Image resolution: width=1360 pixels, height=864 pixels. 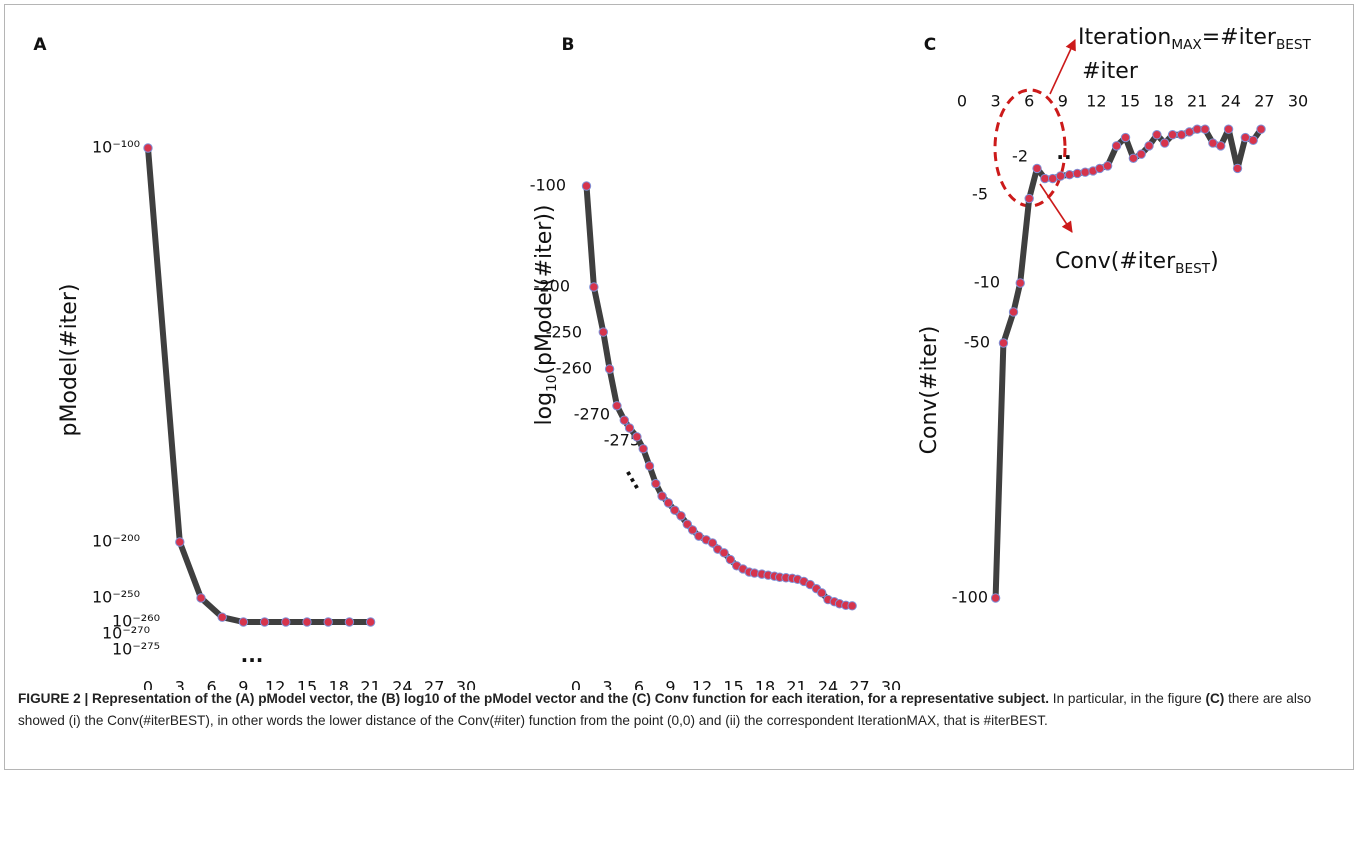 What do you see at coordinates (116, 541) in the screenshot?
I see `y-tick-label: 10⁻²⁰⁰` at bounding box center [116, 541].